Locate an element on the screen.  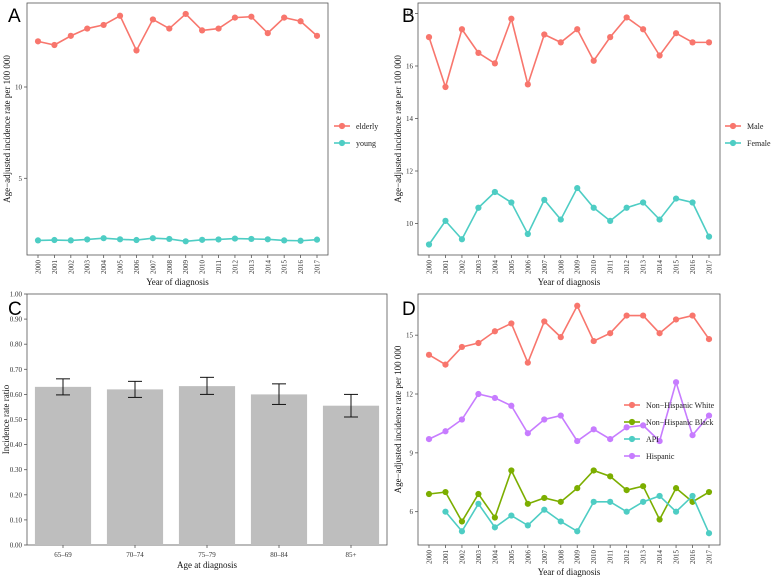
y-tick-label: 10 is located at coordinates (410, 224).